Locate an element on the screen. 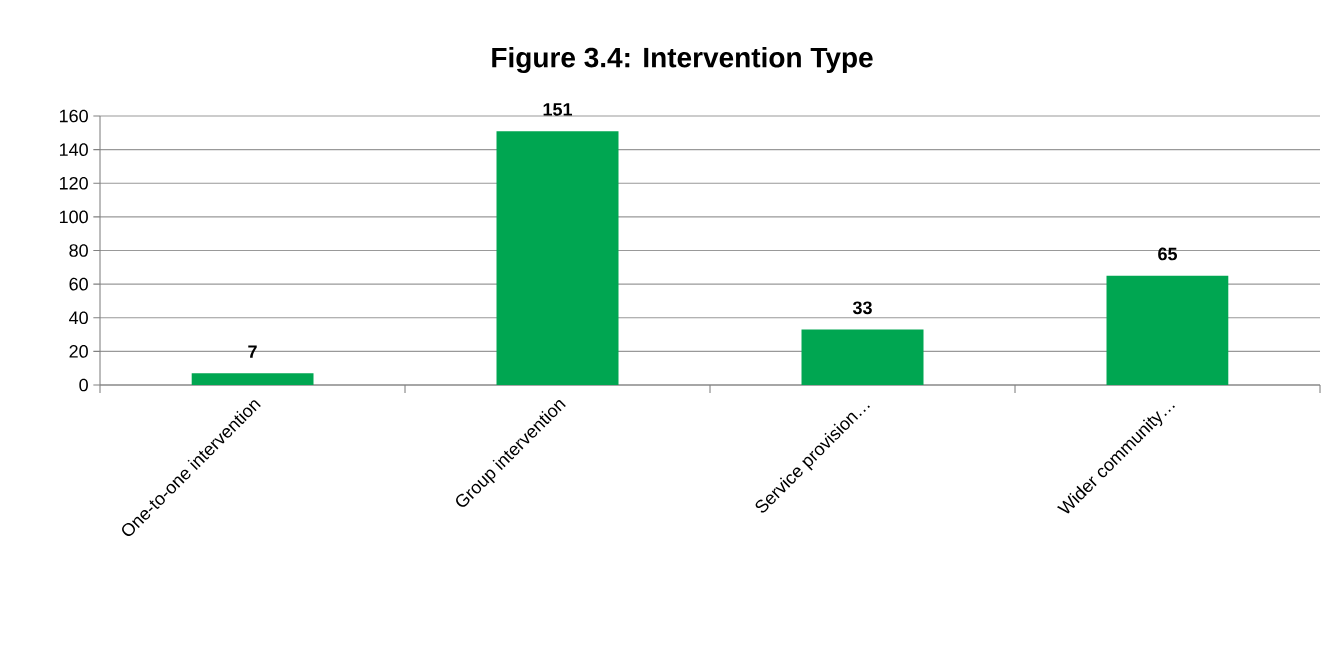 Image resolution: width=1344 pixels, height=647 pixels. y-tick-label: 100 is located at coordinates (73, 217).